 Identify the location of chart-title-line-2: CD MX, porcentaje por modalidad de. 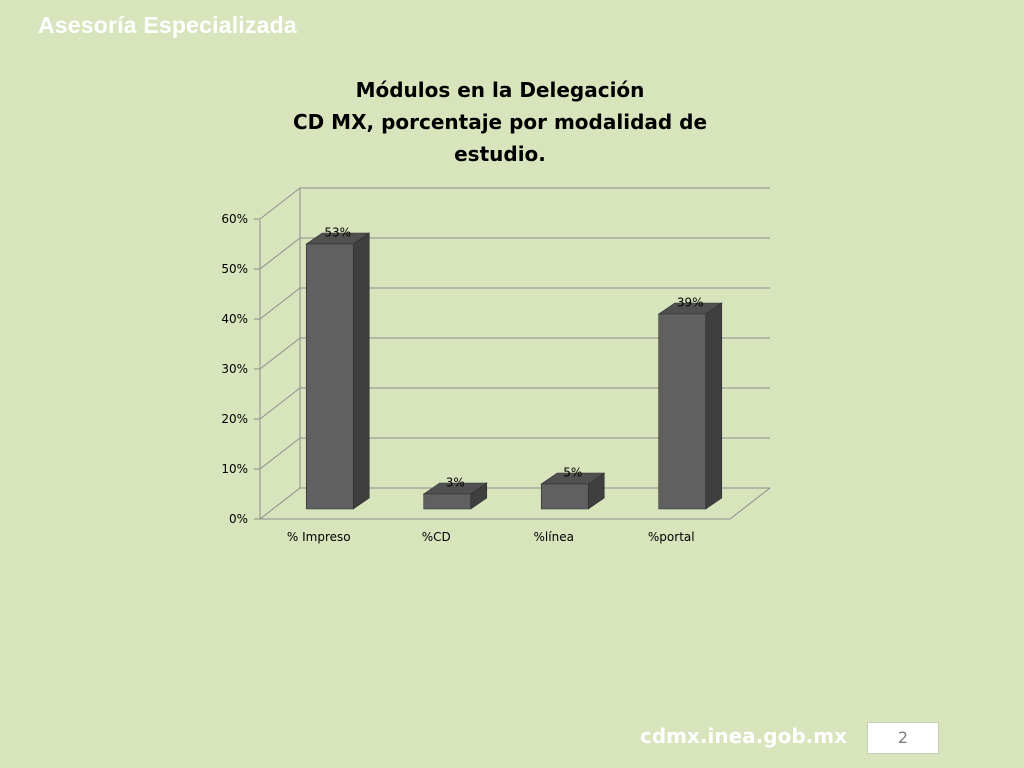
(500, 122).